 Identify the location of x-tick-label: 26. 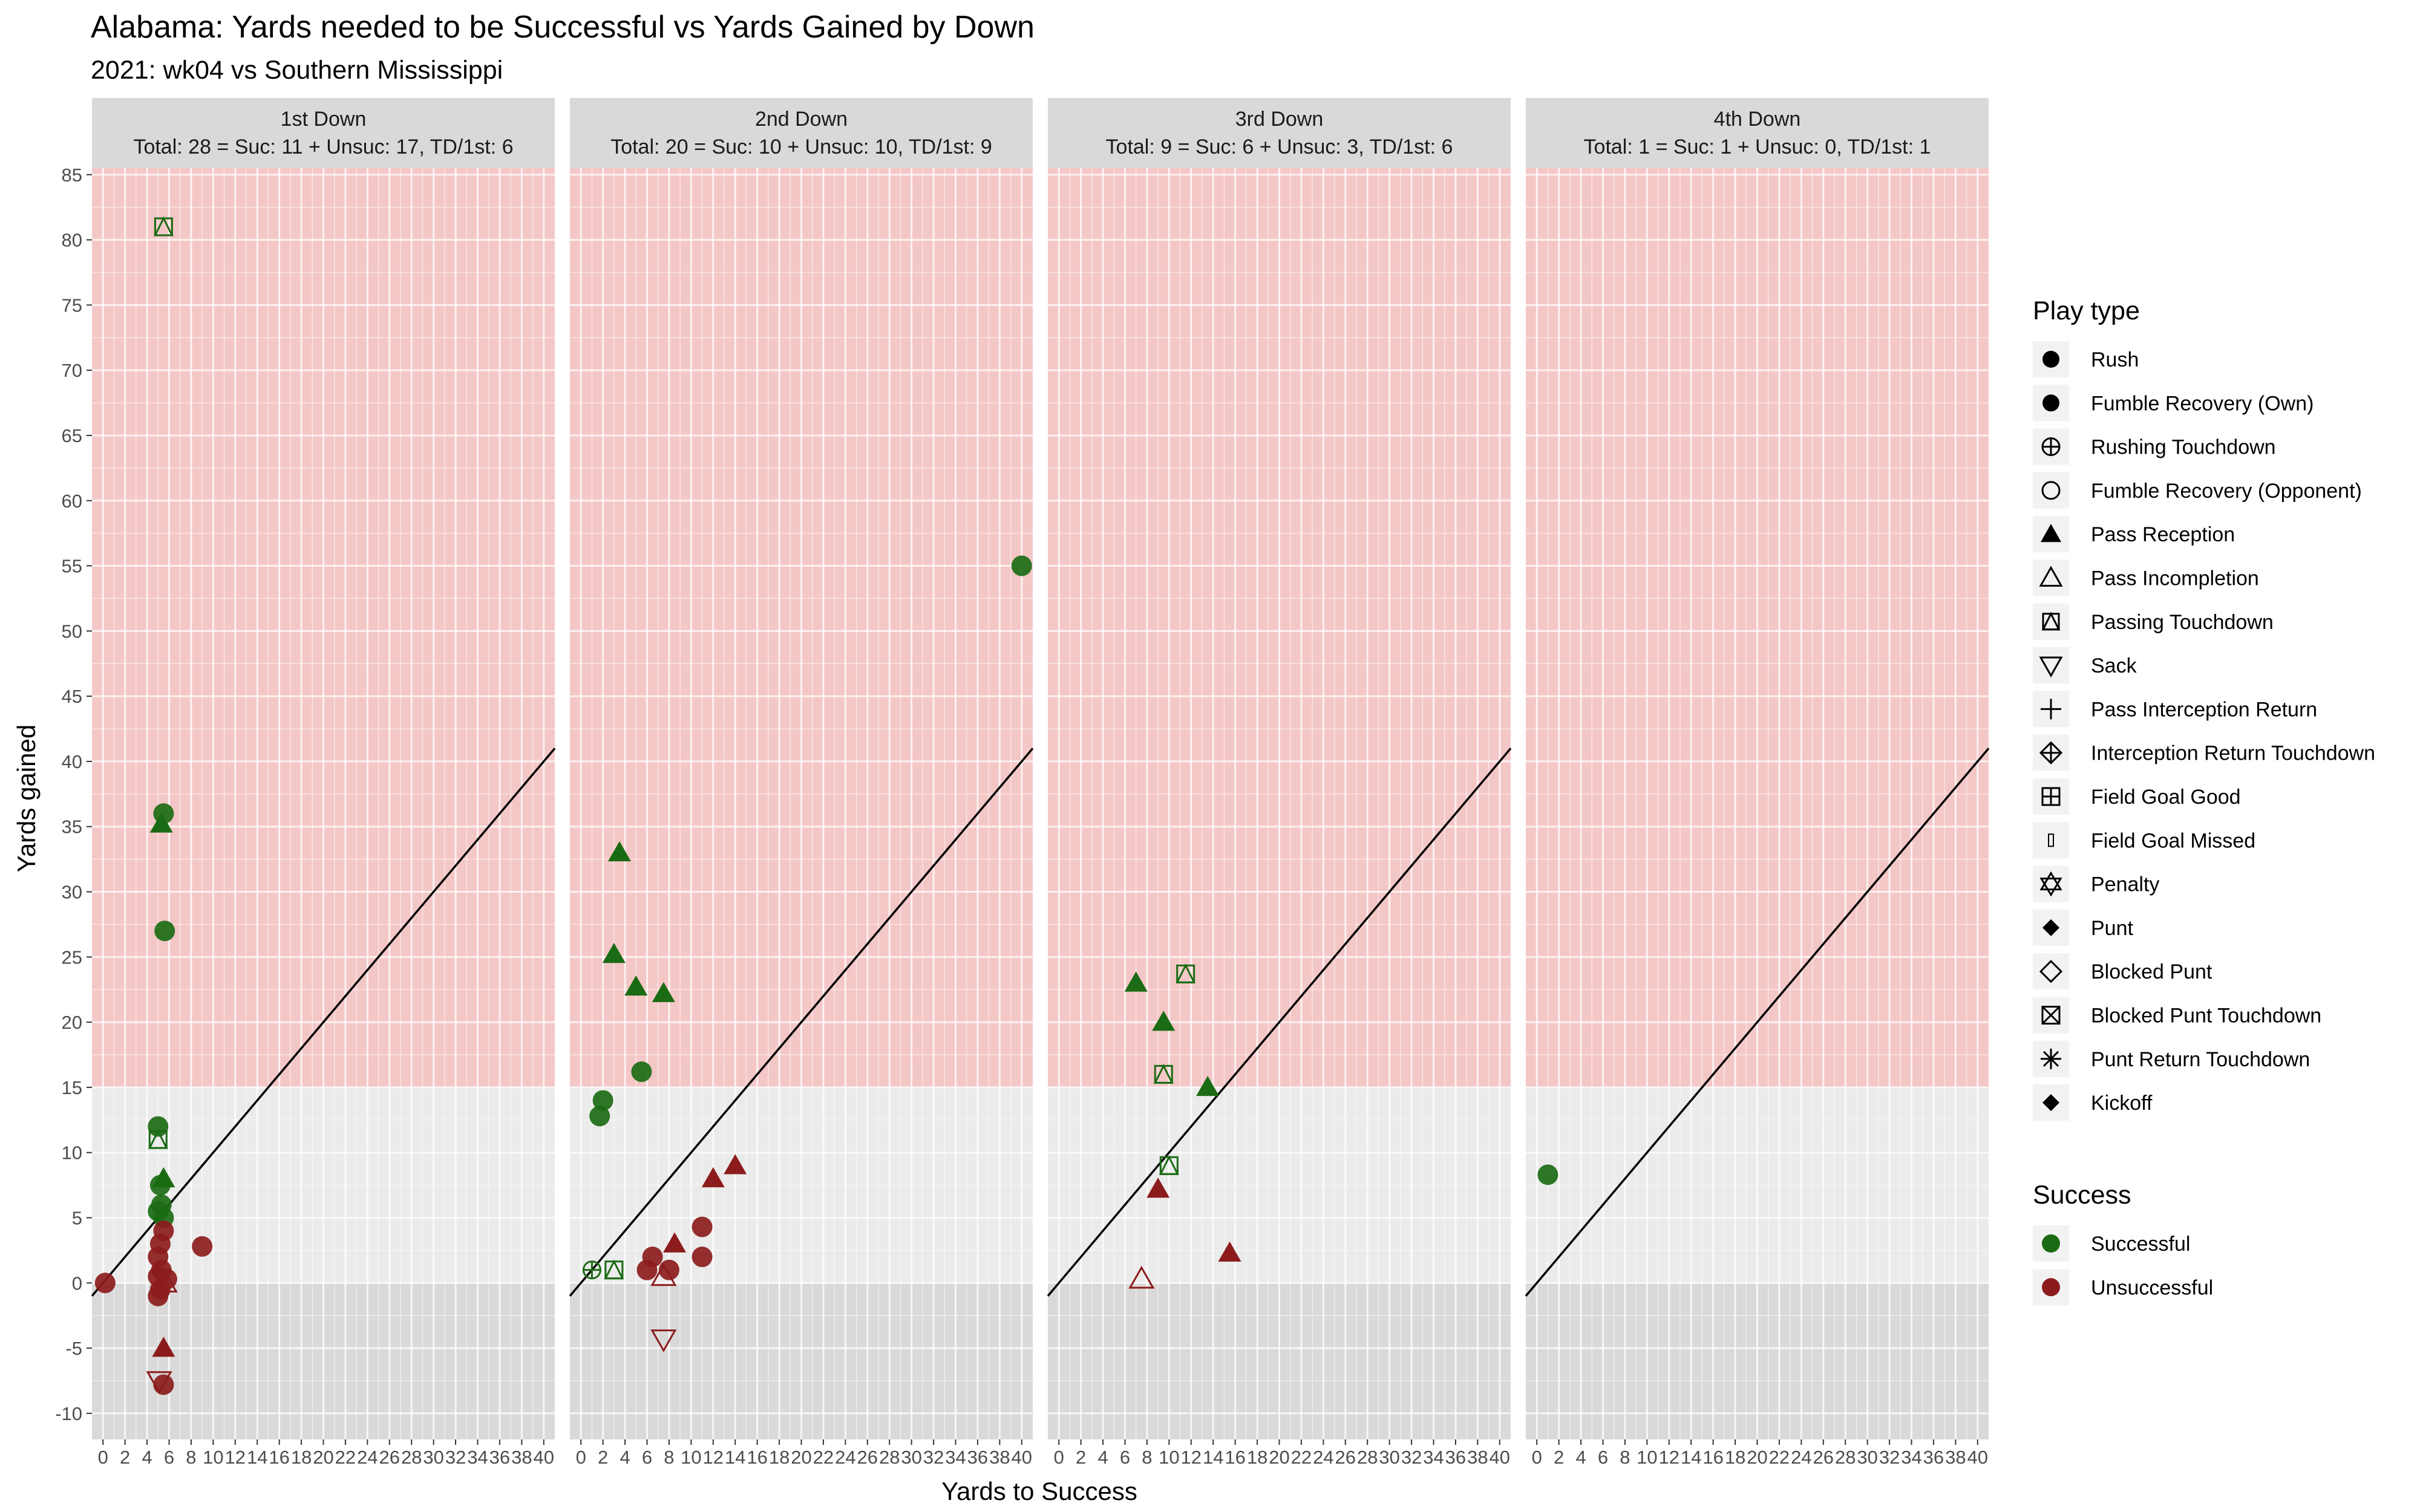
(389, 1458).